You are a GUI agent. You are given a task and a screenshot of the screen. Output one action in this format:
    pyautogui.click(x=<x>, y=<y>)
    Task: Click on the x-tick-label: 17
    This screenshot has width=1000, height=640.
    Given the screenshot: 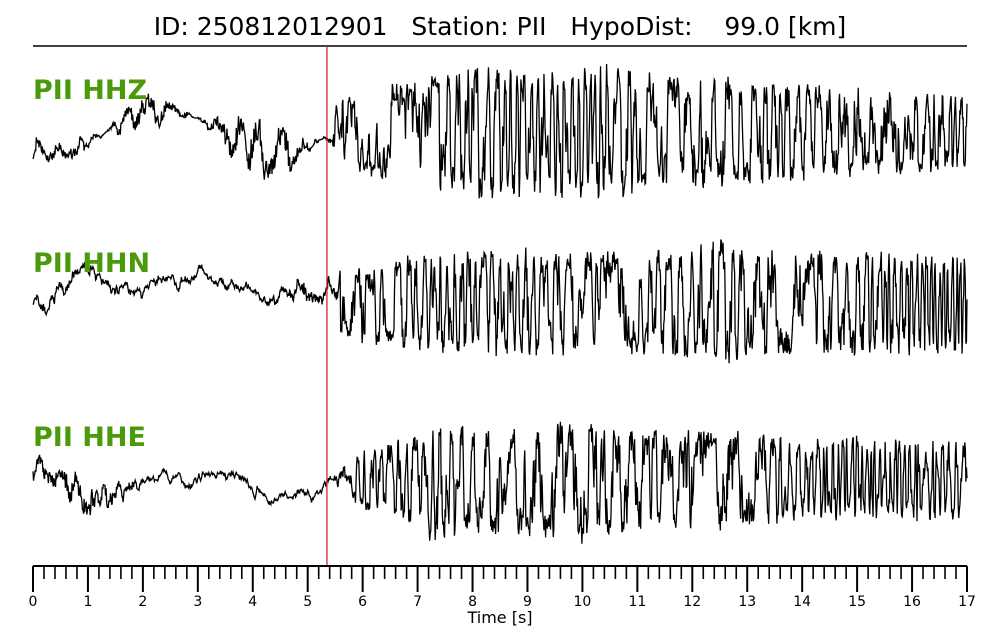 What is the action you would take?
    pyautogui.click(x=967, y=602)
    